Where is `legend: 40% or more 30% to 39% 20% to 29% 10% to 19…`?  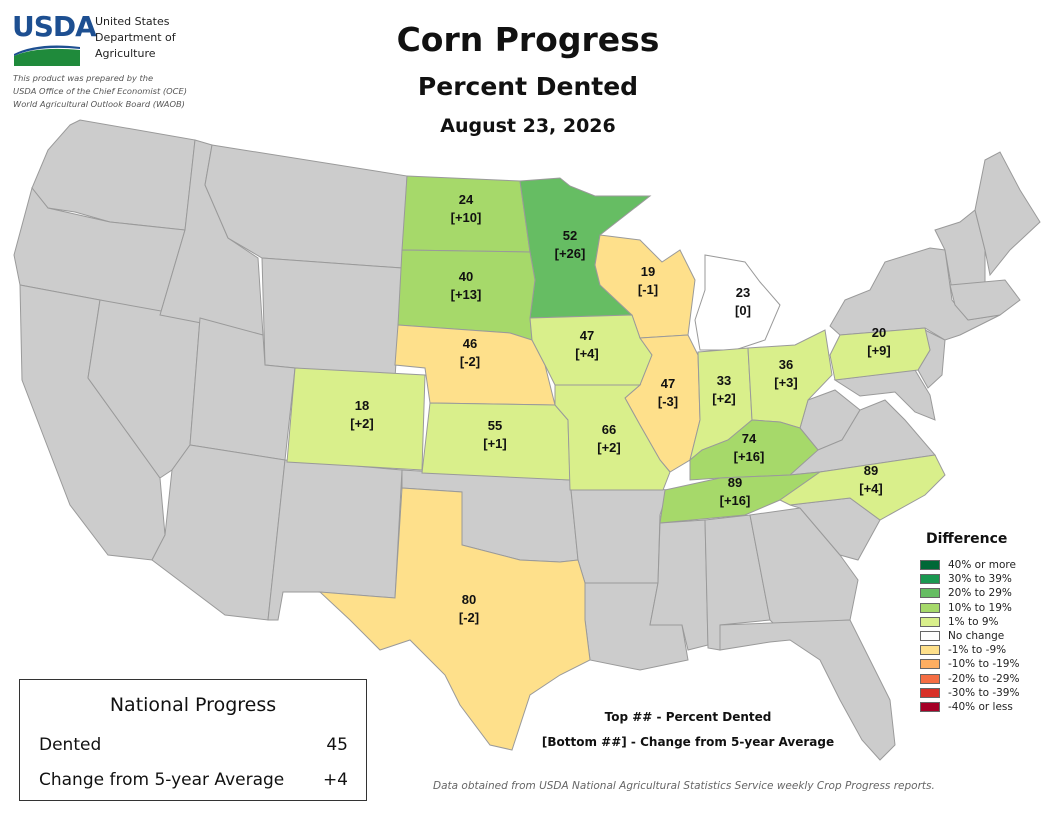 legend: 40% or more 30% to 39% 20% to 29% 10% to 19… is located at coordinates (969, 636).